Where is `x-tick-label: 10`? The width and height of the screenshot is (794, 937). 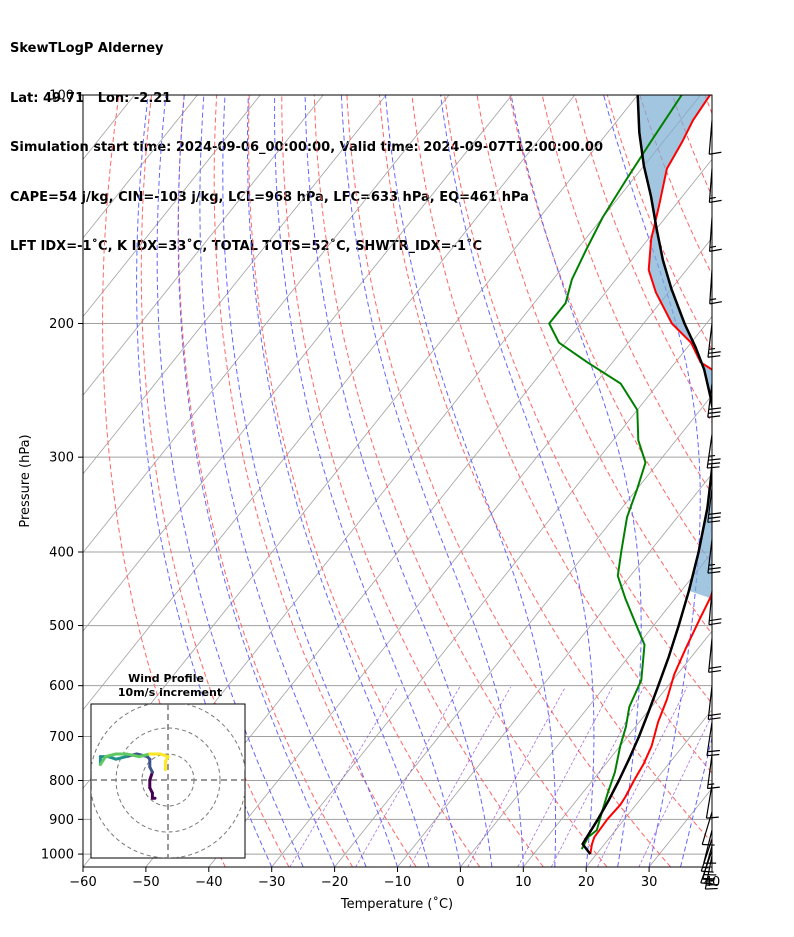 x-tick-label: 10 is located at coordinates (523, 882).